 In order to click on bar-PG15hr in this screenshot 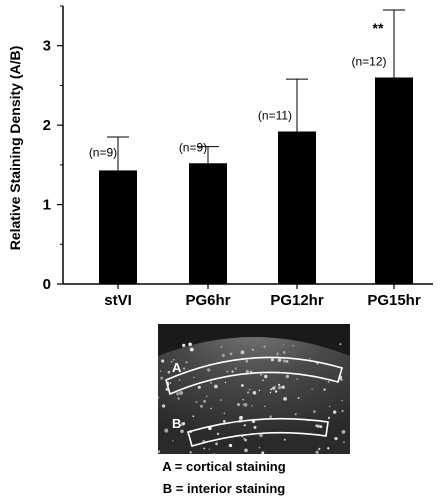, I will do `click(394, 180)`.